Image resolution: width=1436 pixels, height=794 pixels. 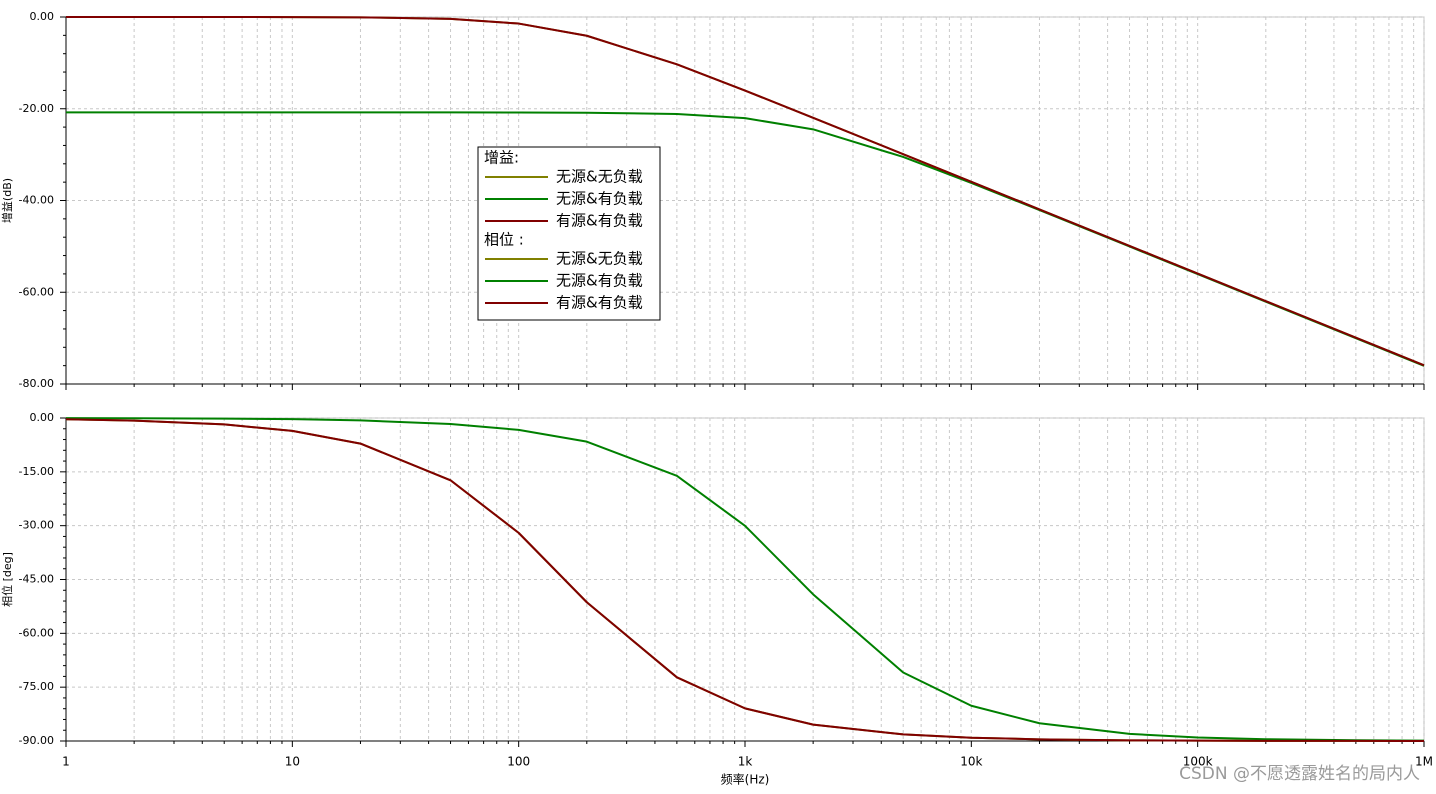 What do you see at coordinates (501, 158) in the screenshot?
I see `legend-title: 增益:` at bounding box center [501, 158].